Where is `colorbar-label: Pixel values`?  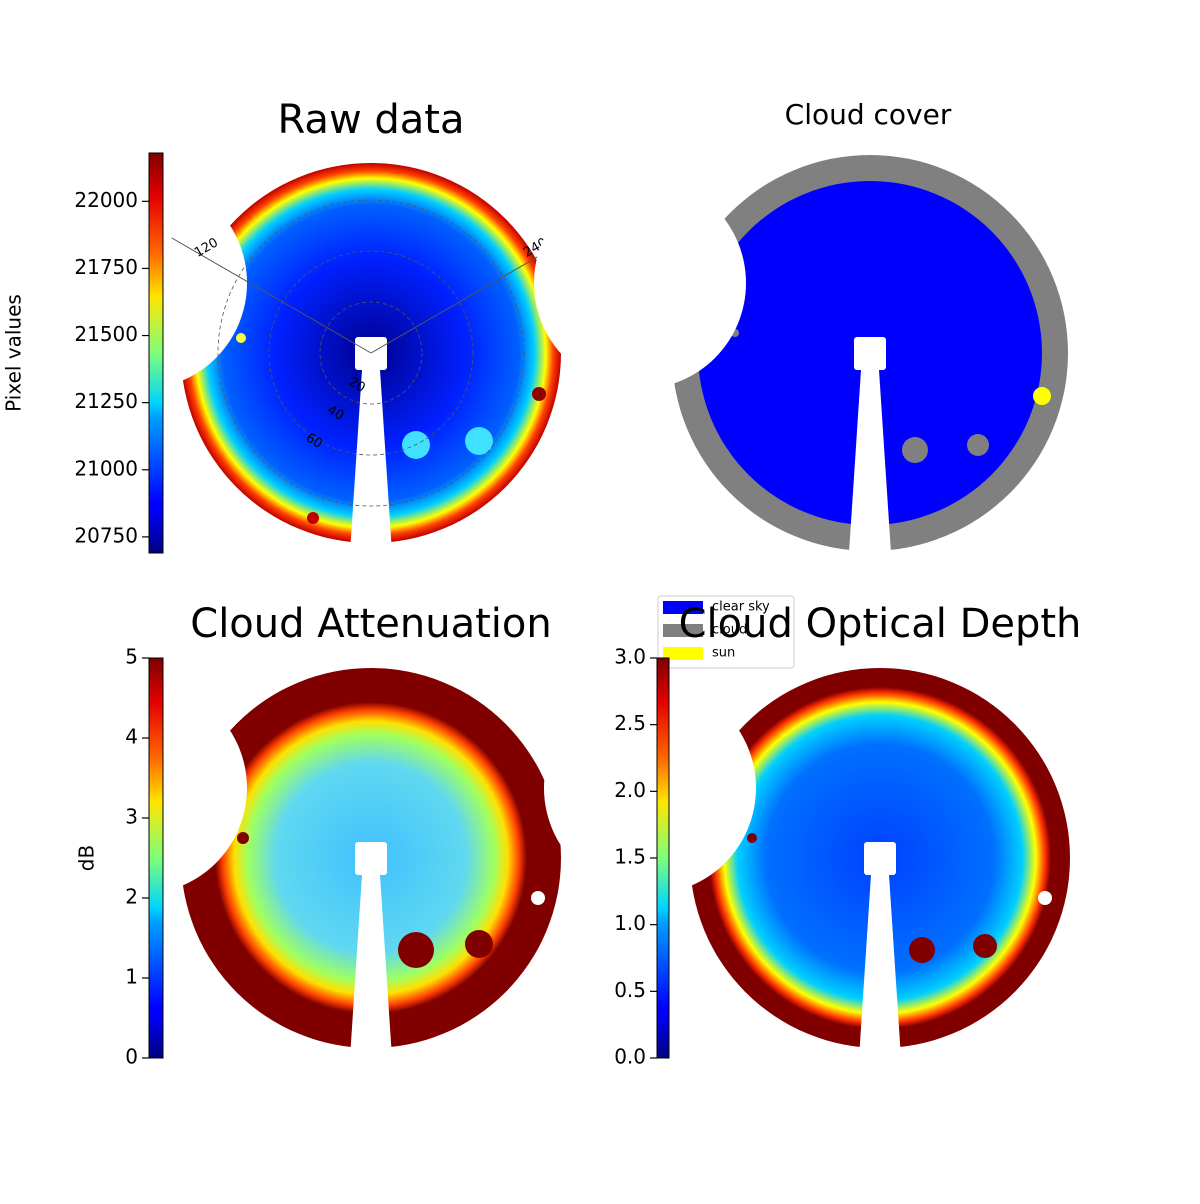
colorbar-label: Pixel values is located at coordinates (14, 353).